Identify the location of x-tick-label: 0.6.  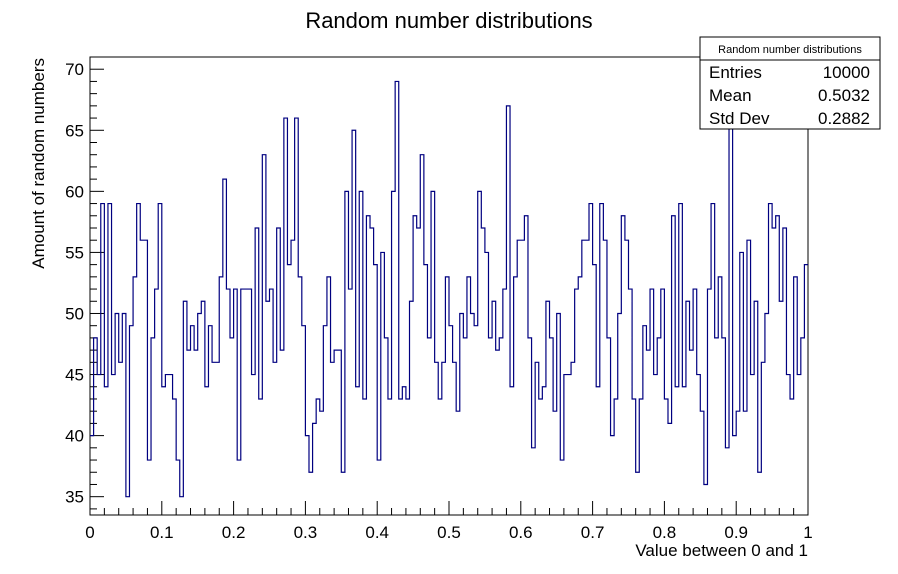
(521, 532).